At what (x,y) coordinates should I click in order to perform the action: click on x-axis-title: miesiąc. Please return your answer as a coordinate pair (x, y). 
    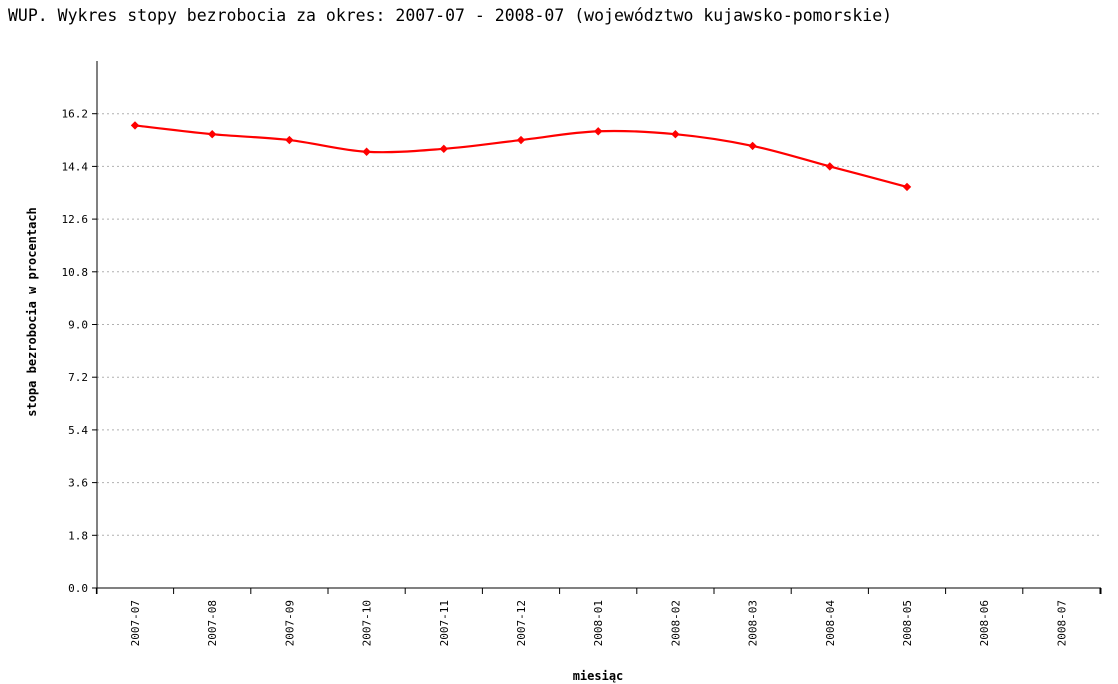
    Looking at the image, I should click on (598, 676).